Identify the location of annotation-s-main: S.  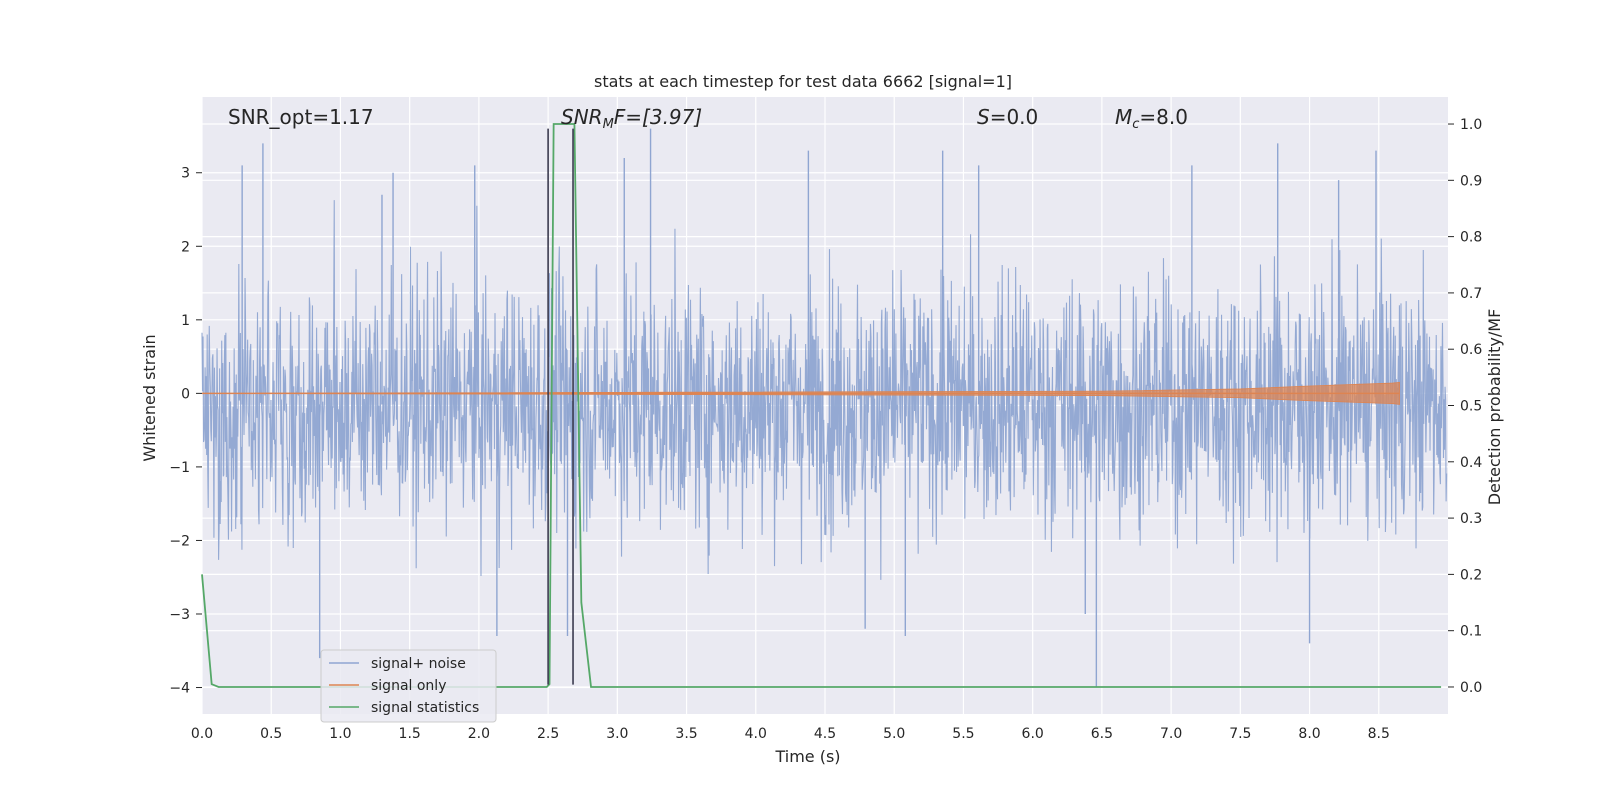
(983, 117).